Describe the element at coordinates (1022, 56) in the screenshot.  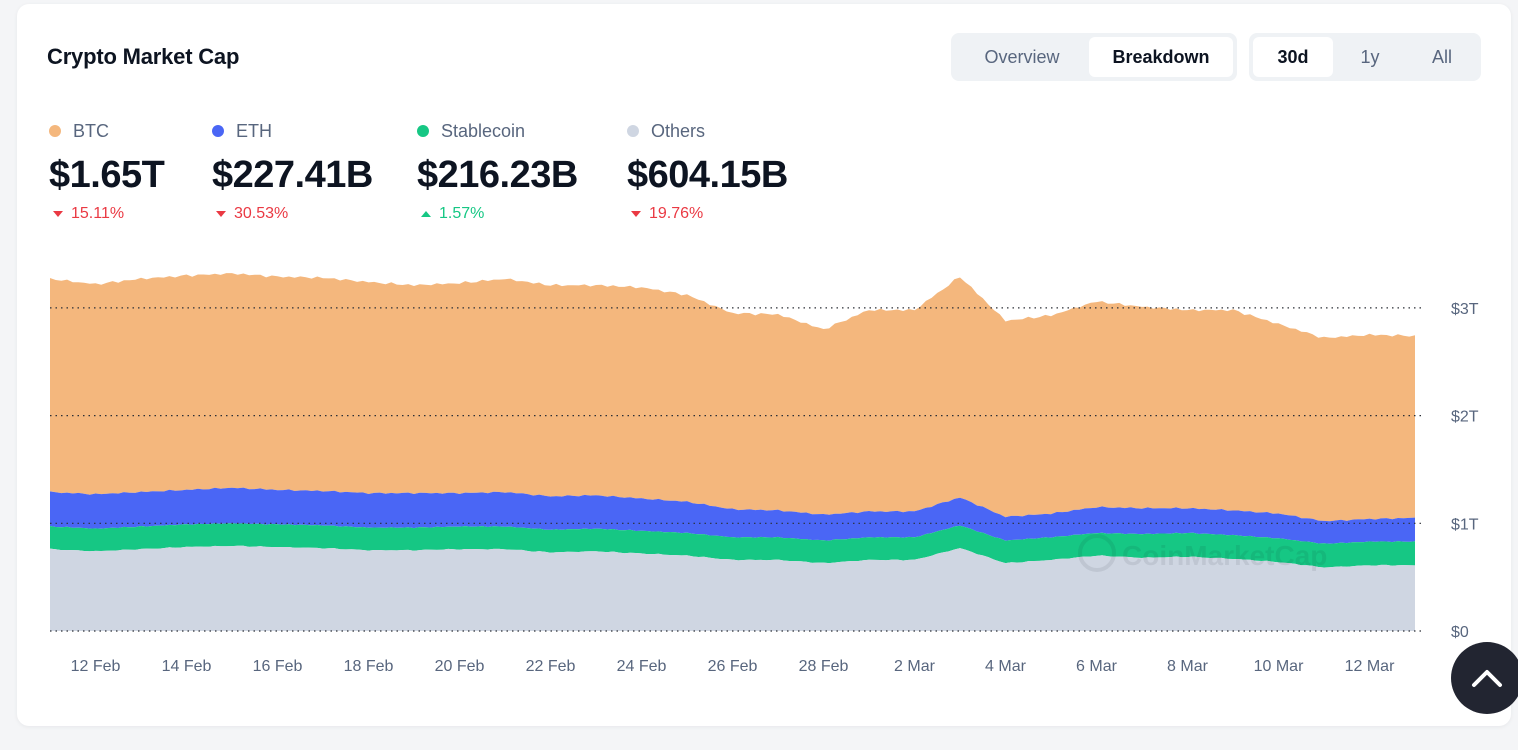
I see `tab-overview: Overview` at that location.